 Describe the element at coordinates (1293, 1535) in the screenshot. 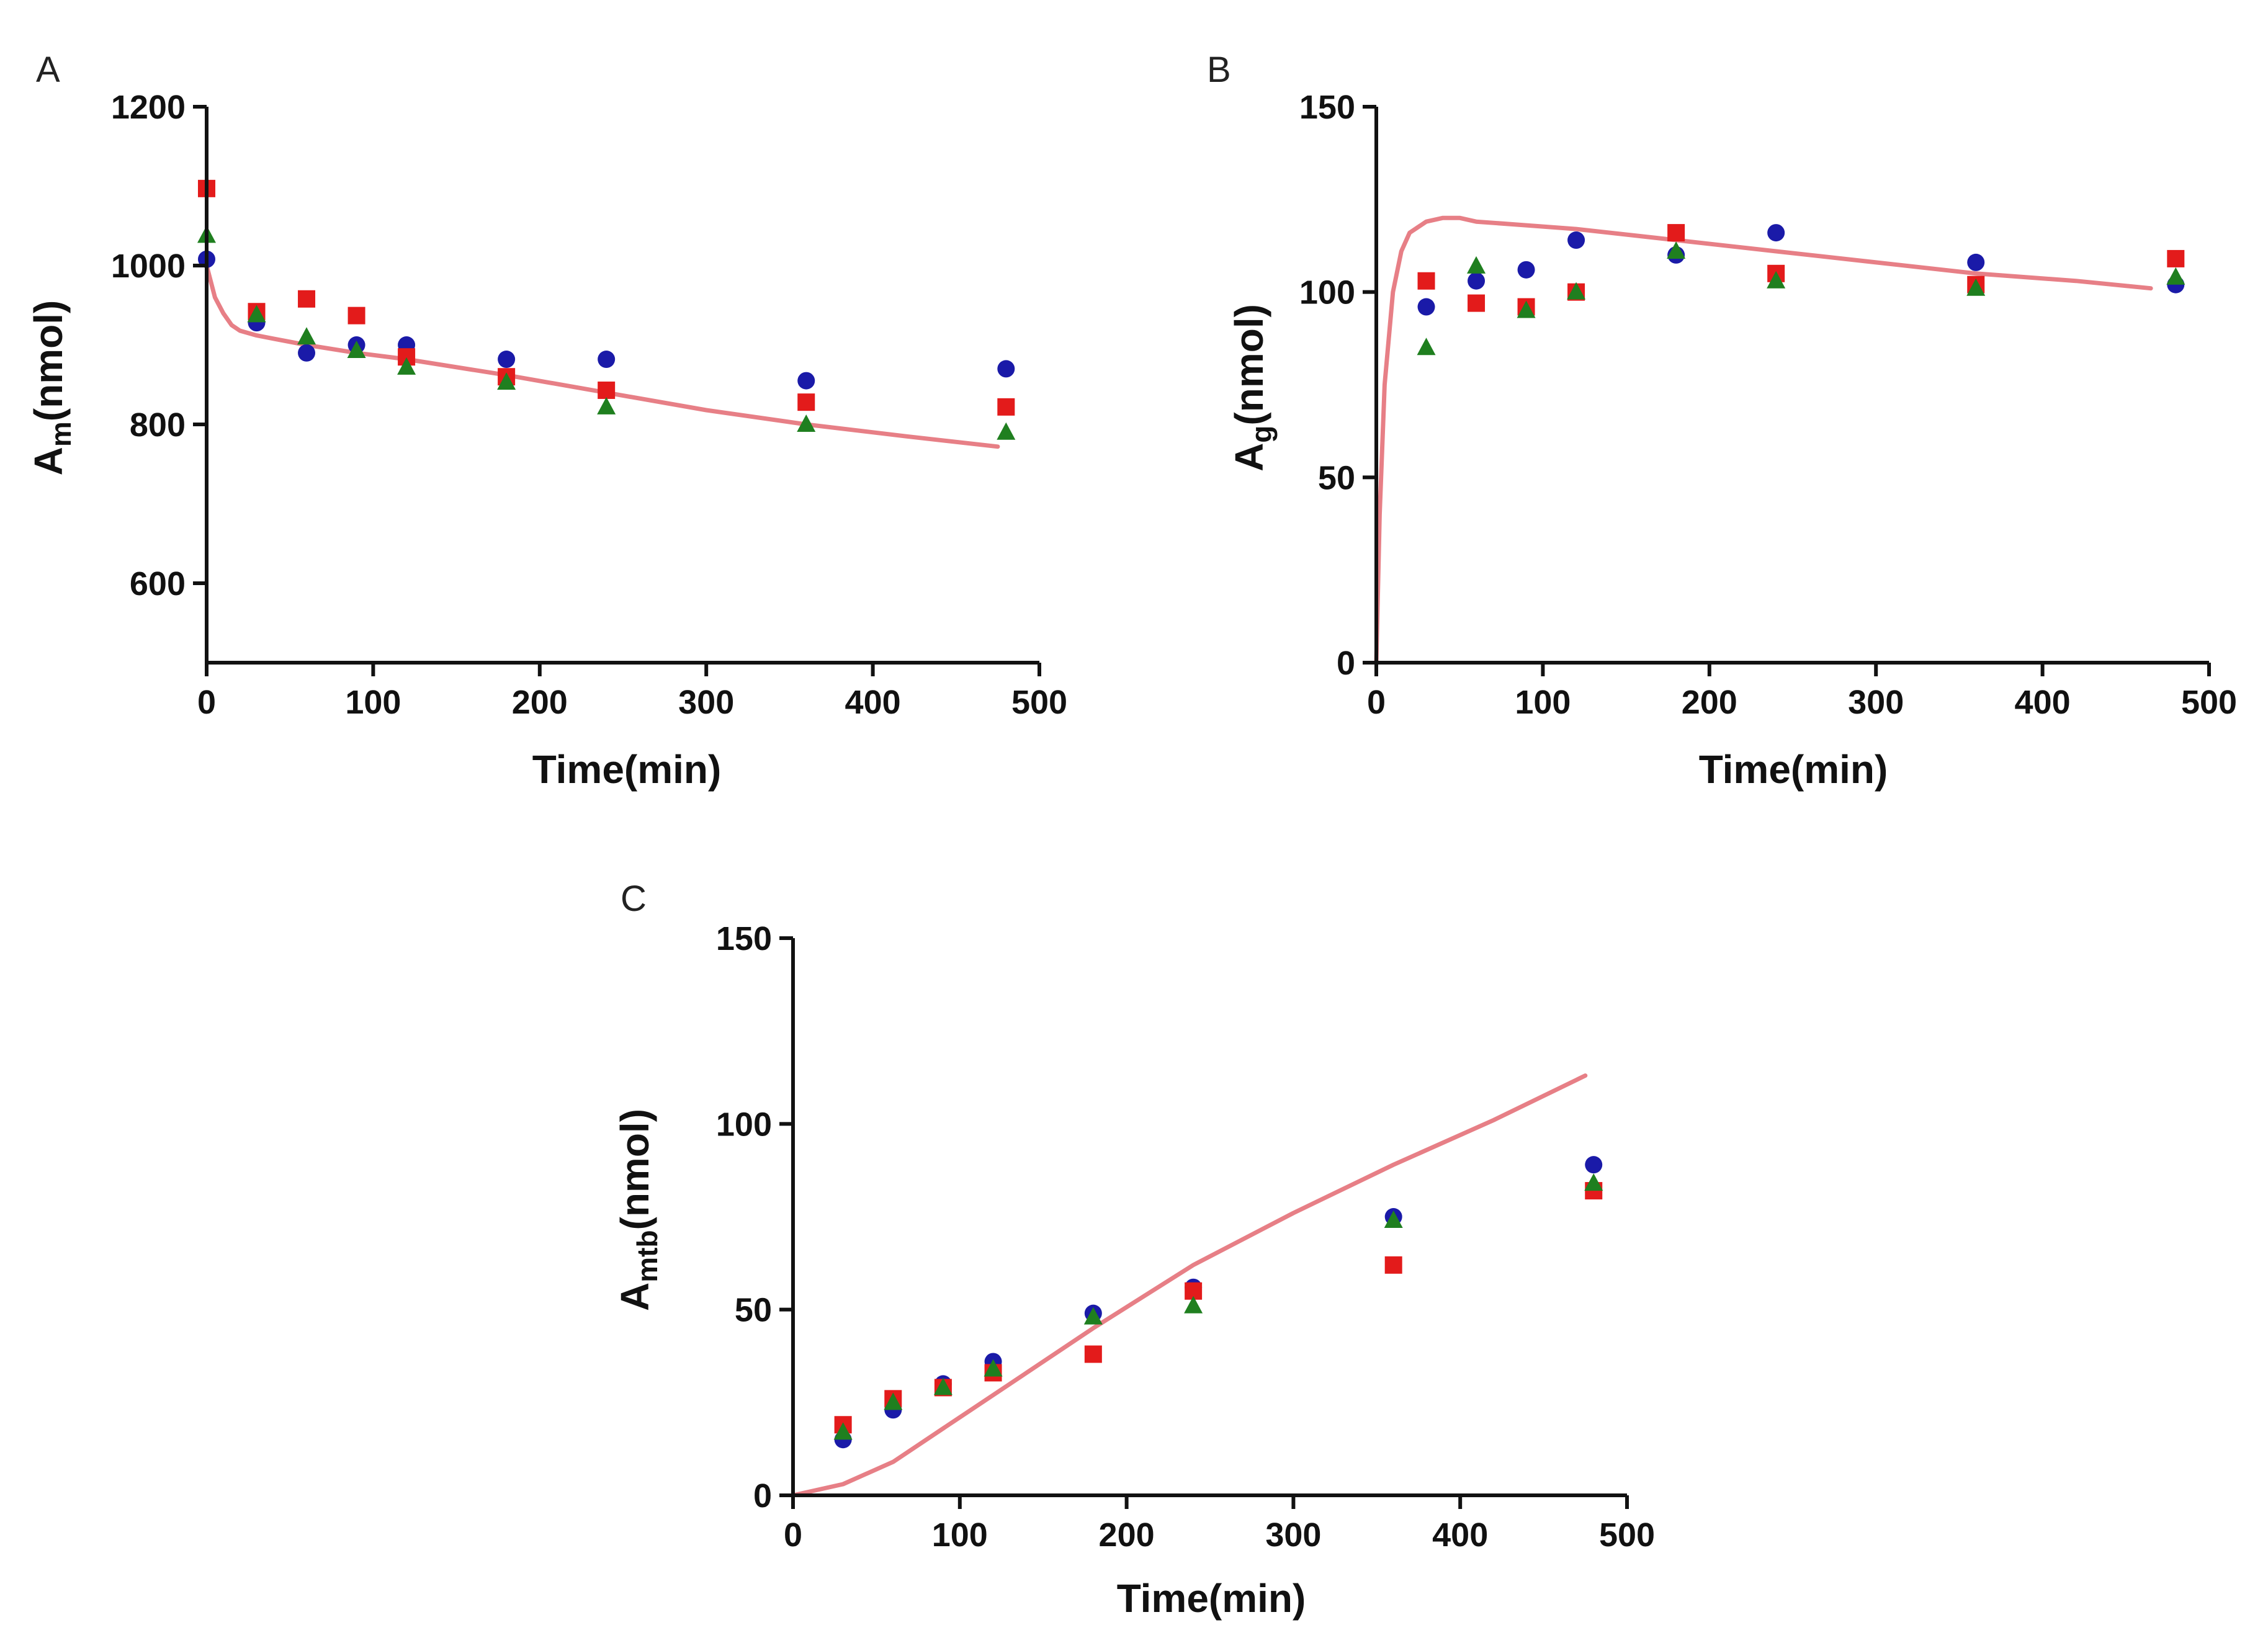

I see `panel-c-x-tick-label: 300` at that location.